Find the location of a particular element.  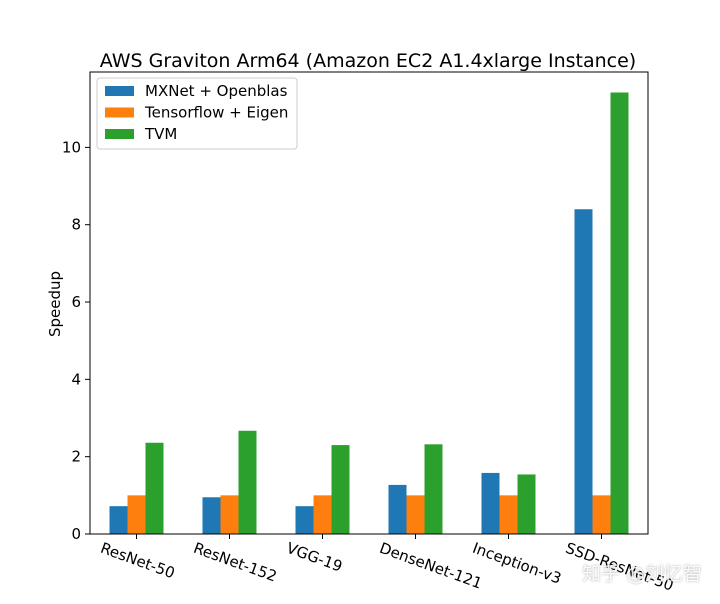

y-tick-label: 2 is located at coordinates (76, 457).